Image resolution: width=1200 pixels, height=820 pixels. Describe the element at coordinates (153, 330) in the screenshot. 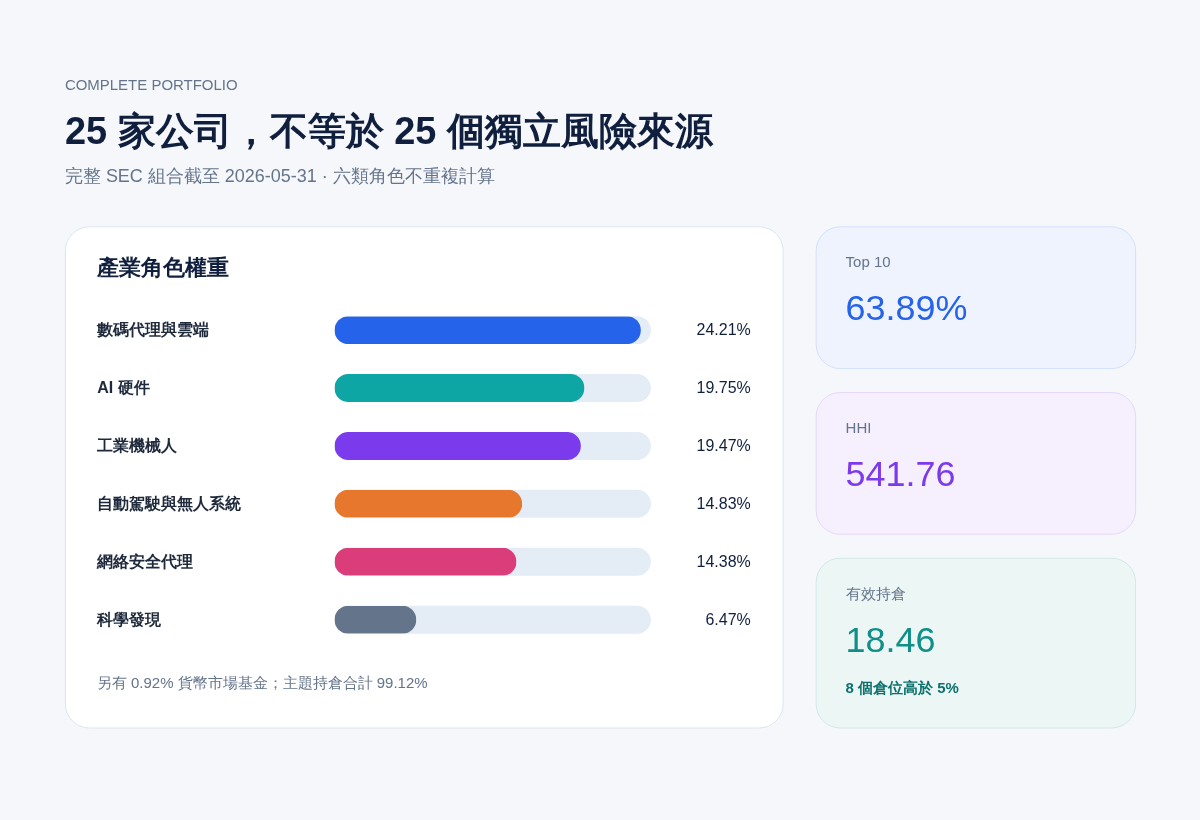

I see `y-tick-label: 數碼代理與雲端` at that location.